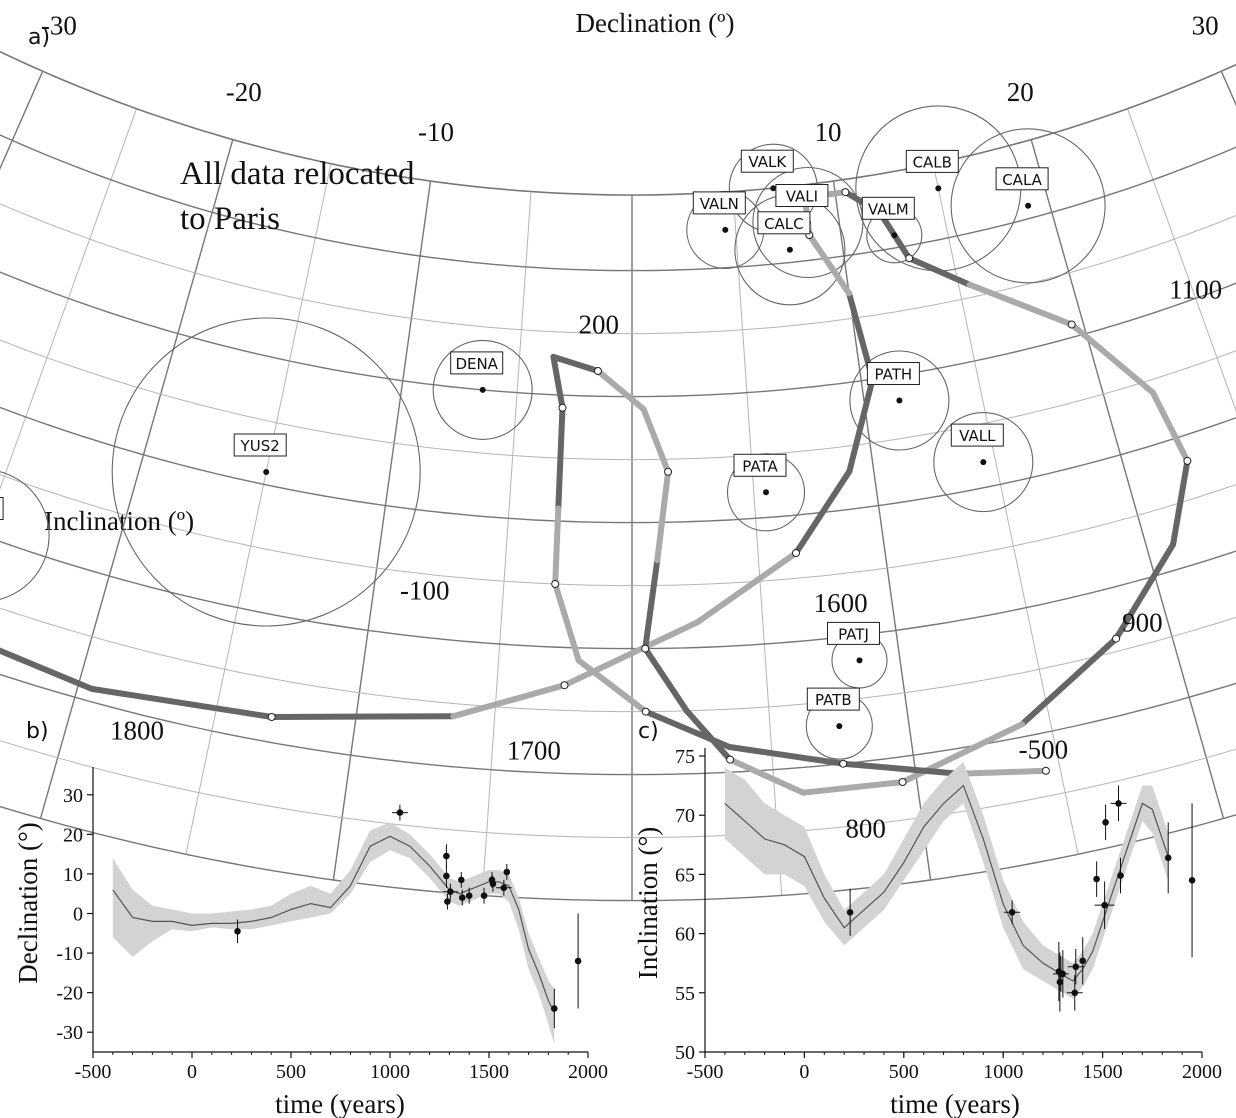  Describe the element at coordinates (37, 731) in the screenshot. I see `panel-b-label: b)` at that location.